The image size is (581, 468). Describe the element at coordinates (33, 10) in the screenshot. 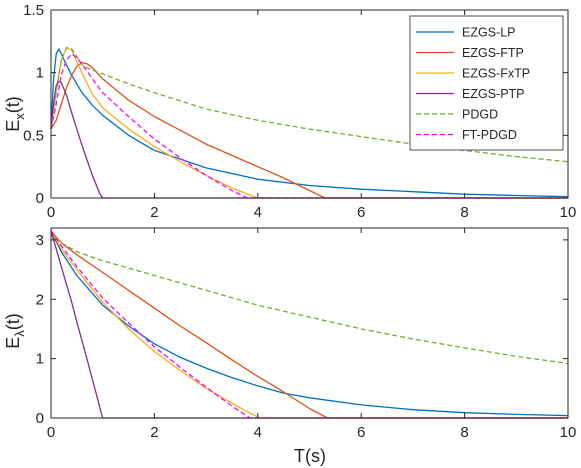

I see `top-y-tick-label: 1.5` at that location.